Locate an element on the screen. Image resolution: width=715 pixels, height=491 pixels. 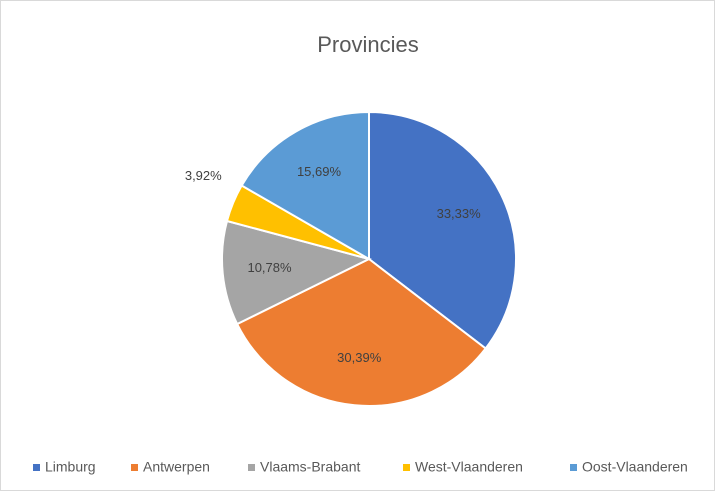
legend-label: Vlaams-Brabant is located at coordinates (310, 467).